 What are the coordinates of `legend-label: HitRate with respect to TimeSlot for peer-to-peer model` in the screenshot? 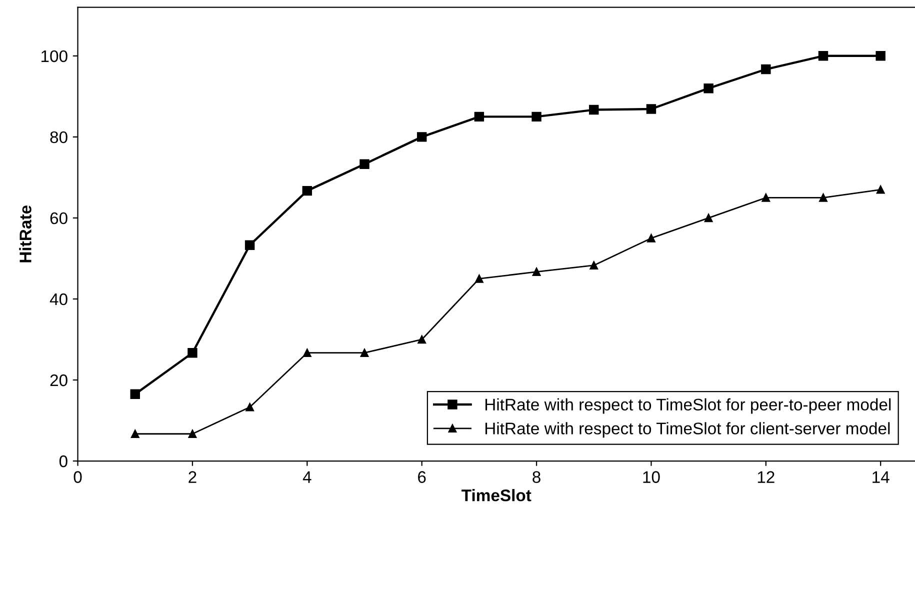 It's located at (688, 406).